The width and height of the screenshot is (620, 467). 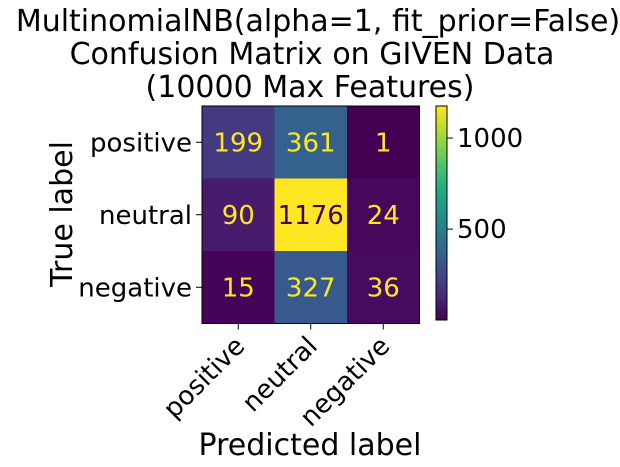 I want to click on cell-value-label: 361, so click(x=311, y=143).